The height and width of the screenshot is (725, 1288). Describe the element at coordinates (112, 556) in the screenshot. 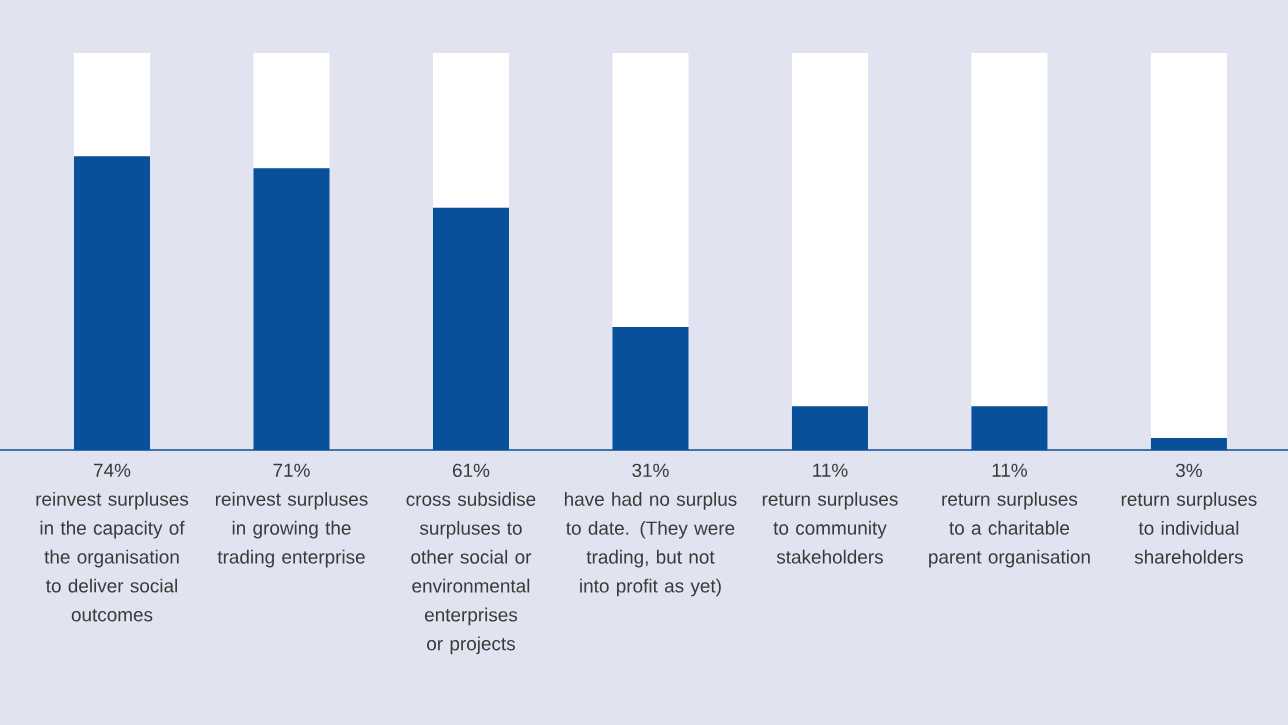

I see `x-tick-label: reinvest surpluses in the capacity of the organisation to deliver social outcomes` at that location.